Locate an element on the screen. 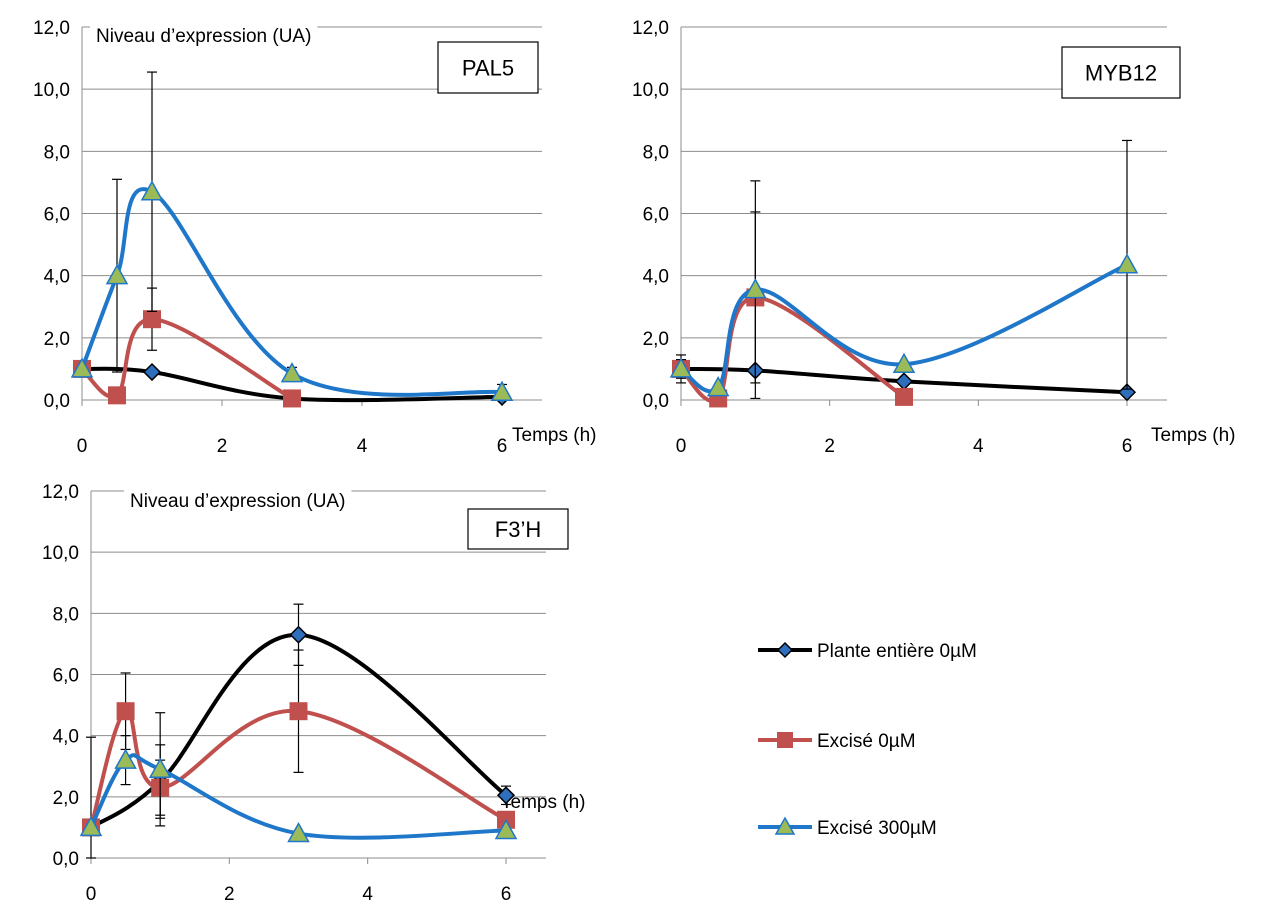  legend-item-plante-entiere: Plante entière 0µM is located at coordinates (867, 651).